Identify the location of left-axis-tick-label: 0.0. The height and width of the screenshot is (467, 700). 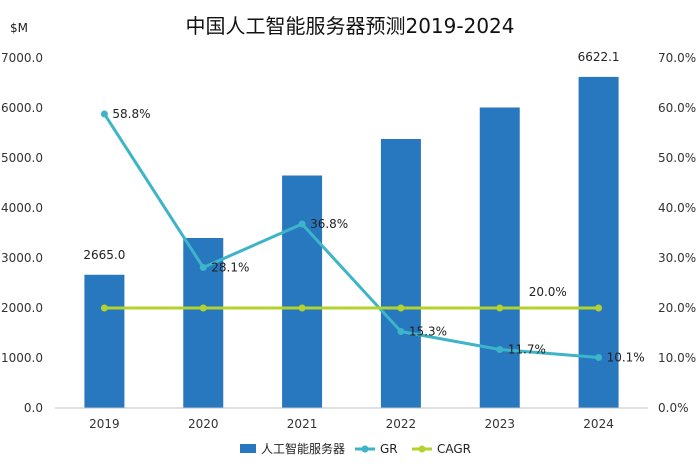
(33, 408).